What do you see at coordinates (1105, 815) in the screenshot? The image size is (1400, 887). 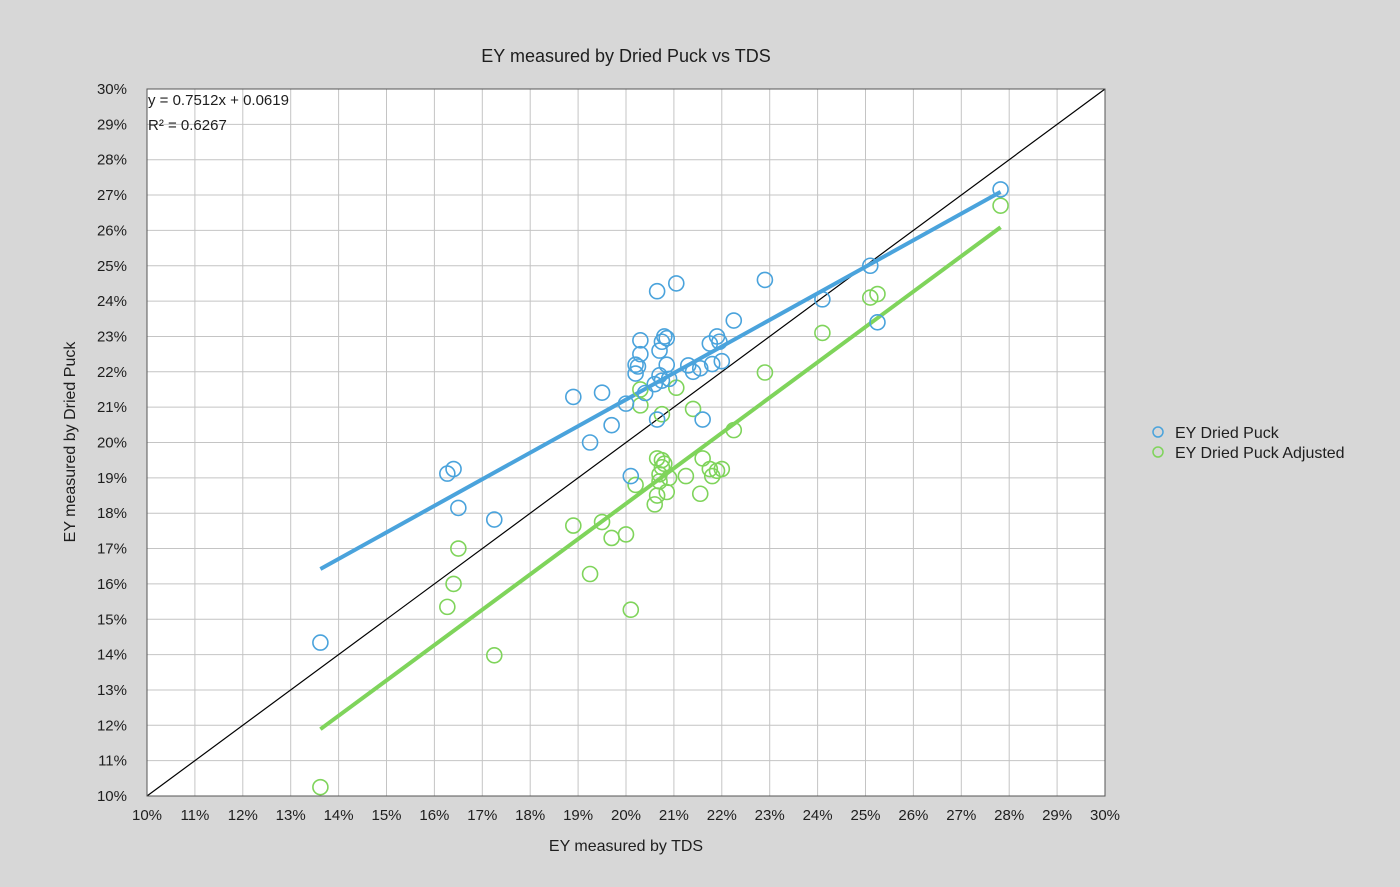 I see `x-tick-label: 30%` at bounding box center [1105, 815].